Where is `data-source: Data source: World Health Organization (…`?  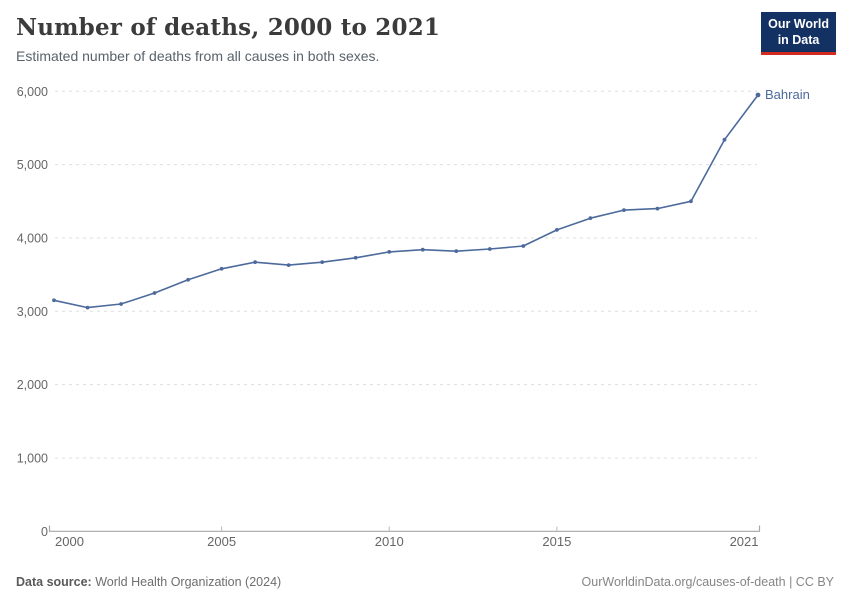
data-source: Data source: World Health Organization (… is located at coordinates (148, 582).